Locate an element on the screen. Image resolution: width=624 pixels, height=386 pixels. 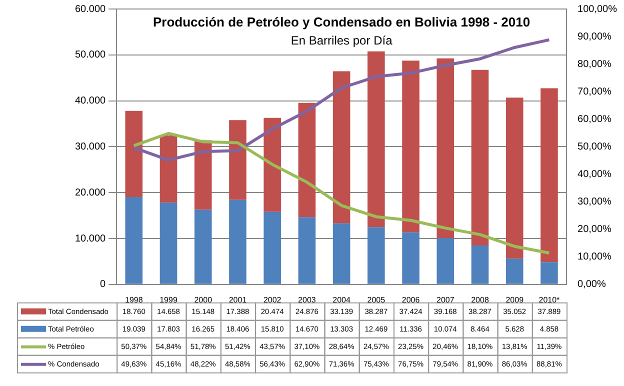
y2-tick-label: 40,00% is located at coordinates (595, 174).